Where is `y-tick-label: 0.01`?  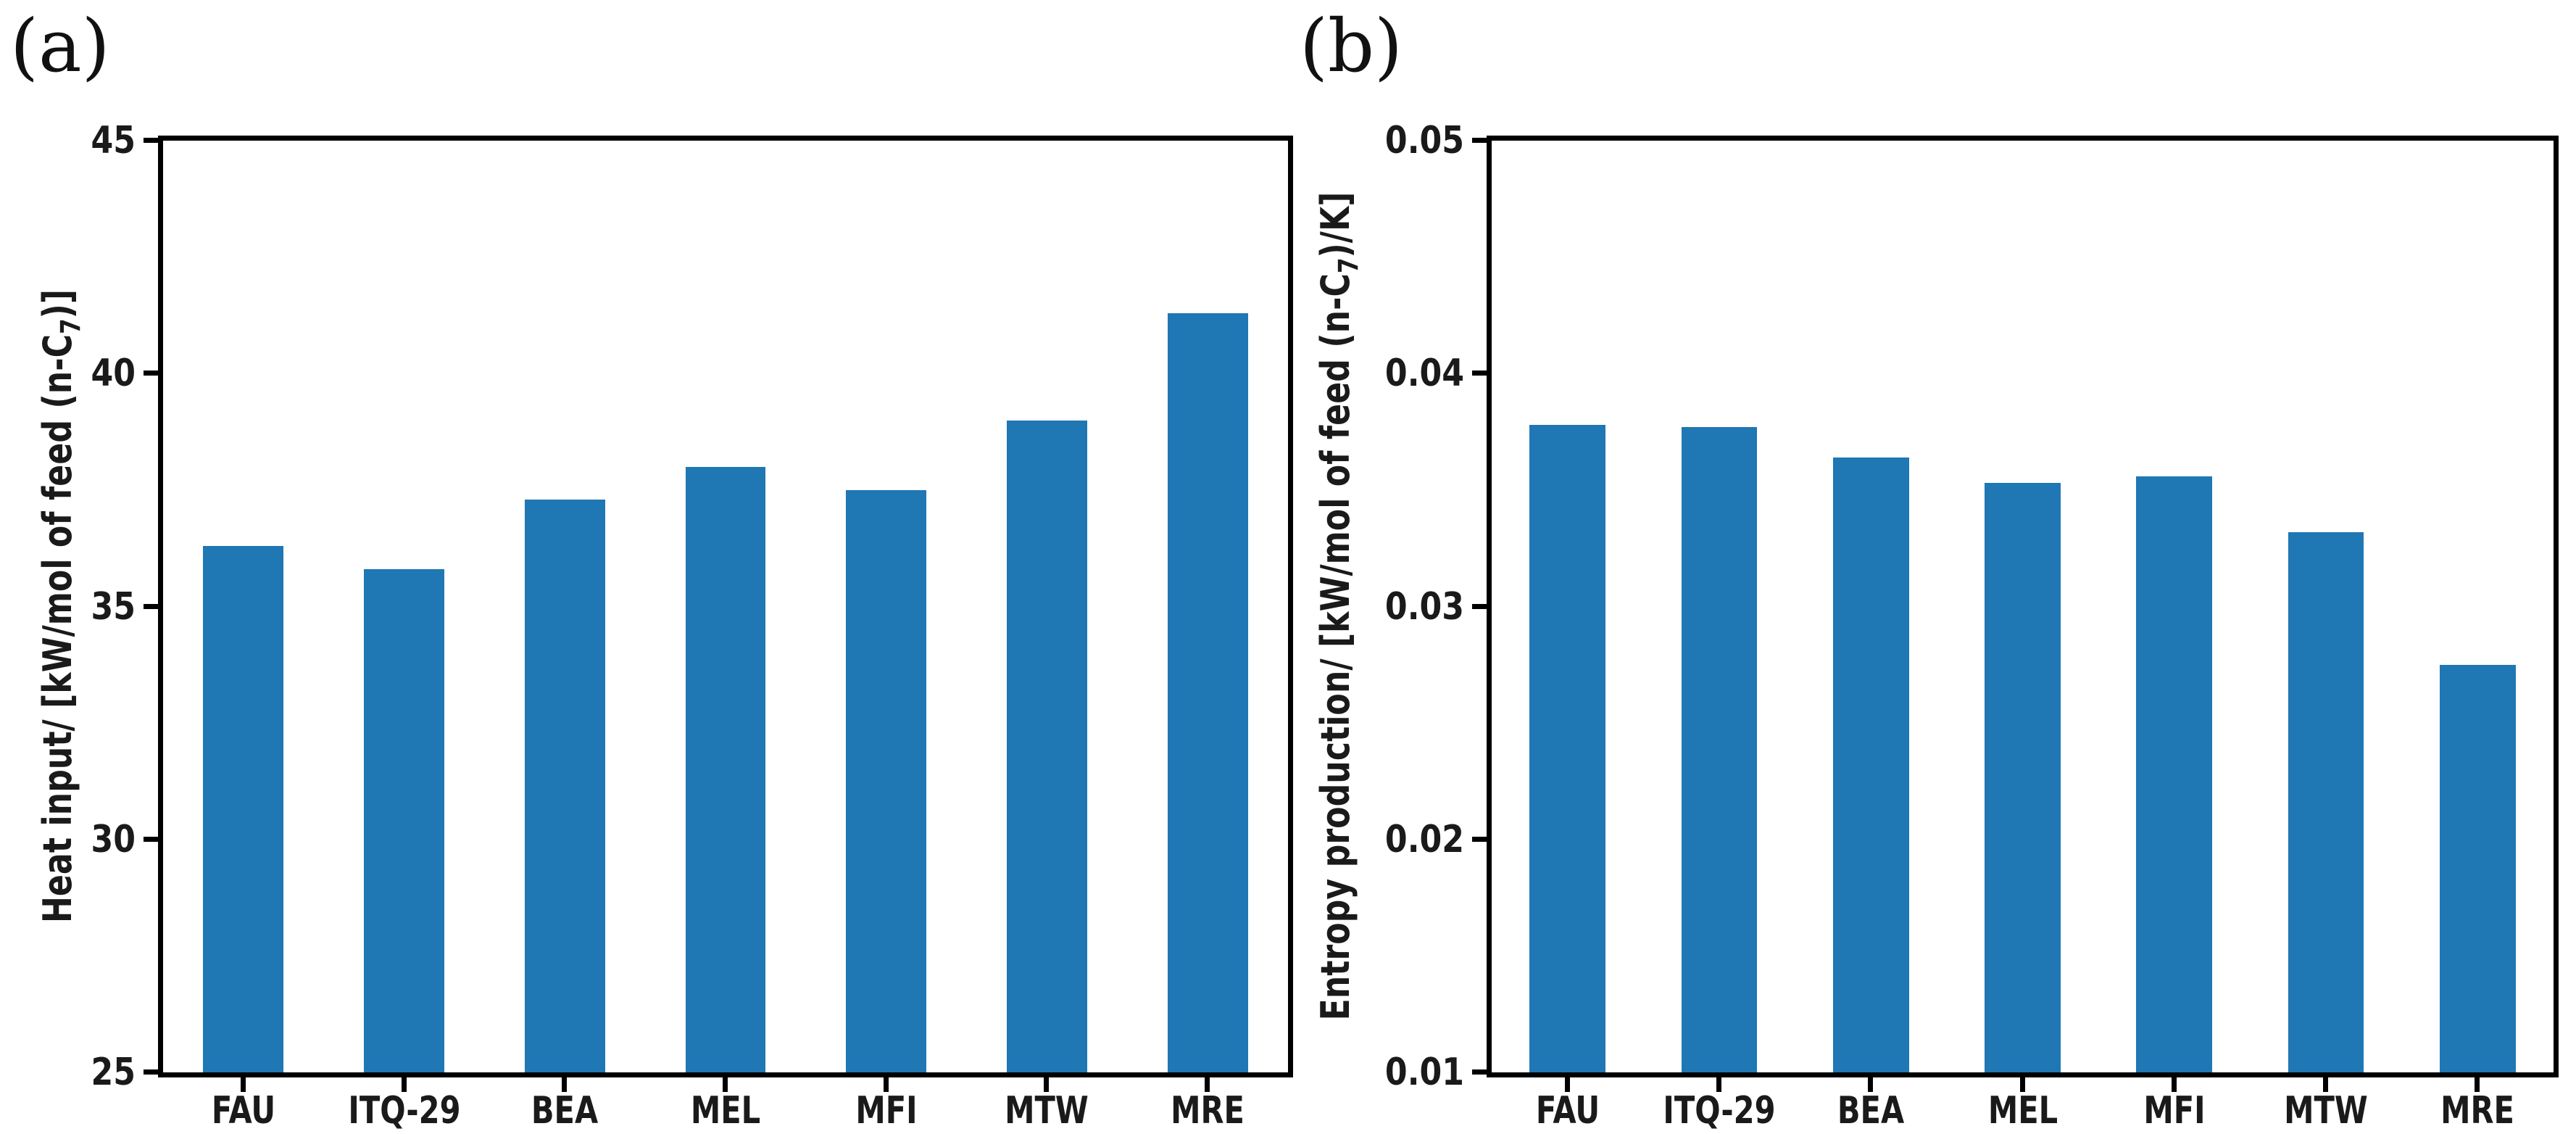 y-tick-label: 0.01 is located at coordinates (1424, 1072).